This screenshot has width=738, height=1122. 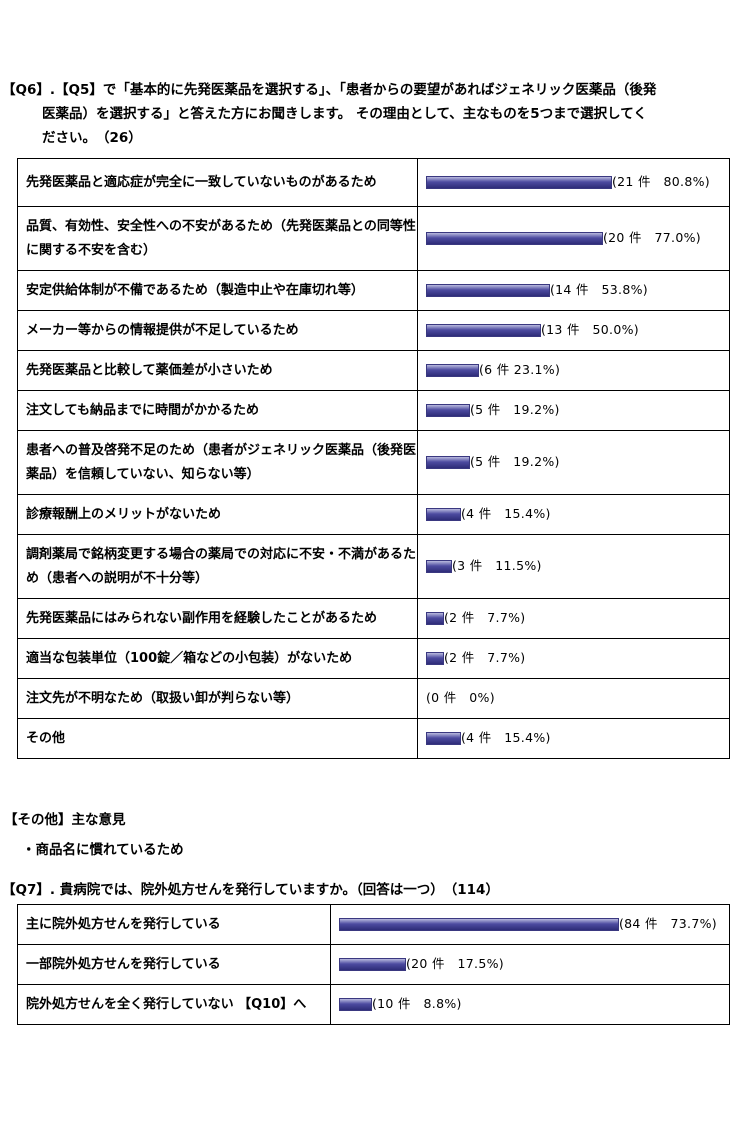 What do you see at coordinates (217, 182) in the screenshot?
I see `row-label: 先発医薬品と適応症が完全に一致していないものがあるため` at bounding box center [217, 182].